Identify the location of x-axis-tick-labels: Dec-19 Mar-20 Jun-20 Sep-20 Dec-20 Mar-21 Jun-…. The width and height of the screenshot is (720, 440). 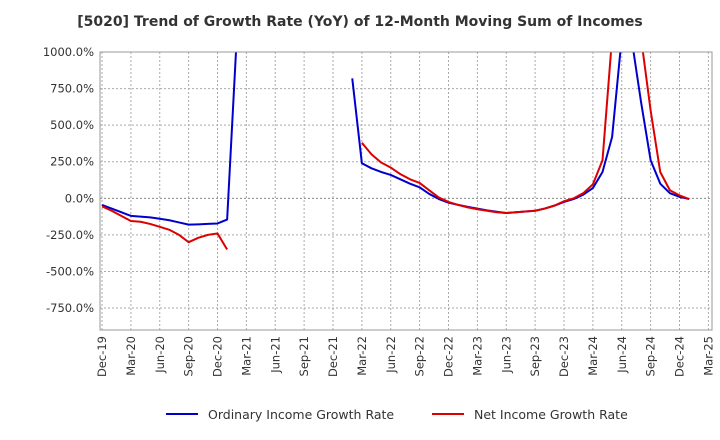
(405, 356).